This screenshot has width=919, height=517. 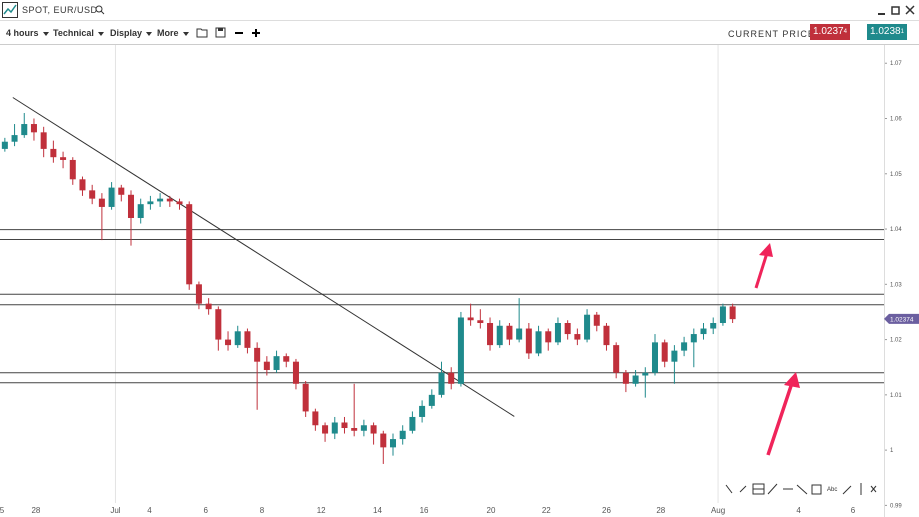 What do you see at coordinates (262, 510) in the screenshot?
I see `x-tick-label: 8` at bounding box center [262, 510].